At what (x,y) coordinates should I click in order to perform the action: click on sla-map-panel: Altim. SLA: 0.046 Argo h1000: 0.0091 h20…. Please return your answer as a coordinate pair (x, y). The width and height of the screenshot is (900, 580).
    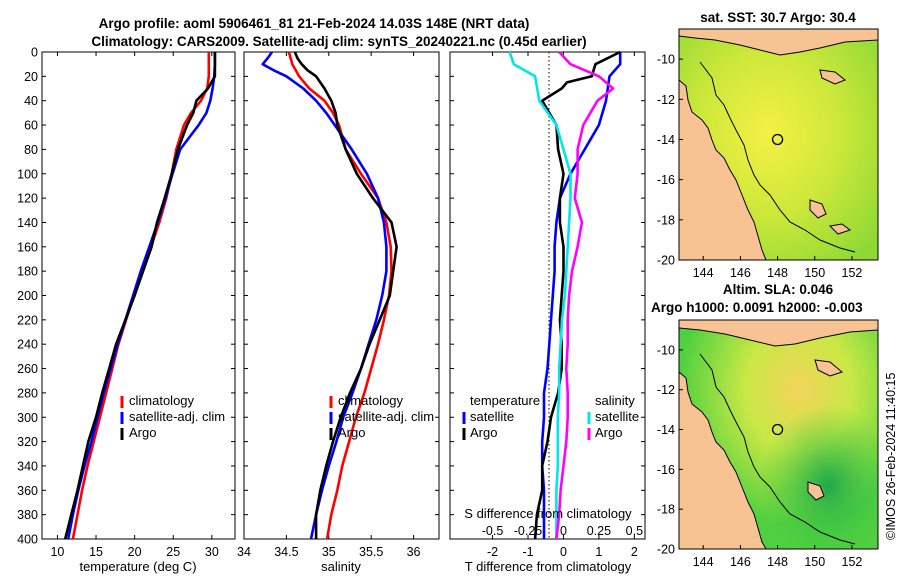
    Looking at the image, I should click on (765, 425).